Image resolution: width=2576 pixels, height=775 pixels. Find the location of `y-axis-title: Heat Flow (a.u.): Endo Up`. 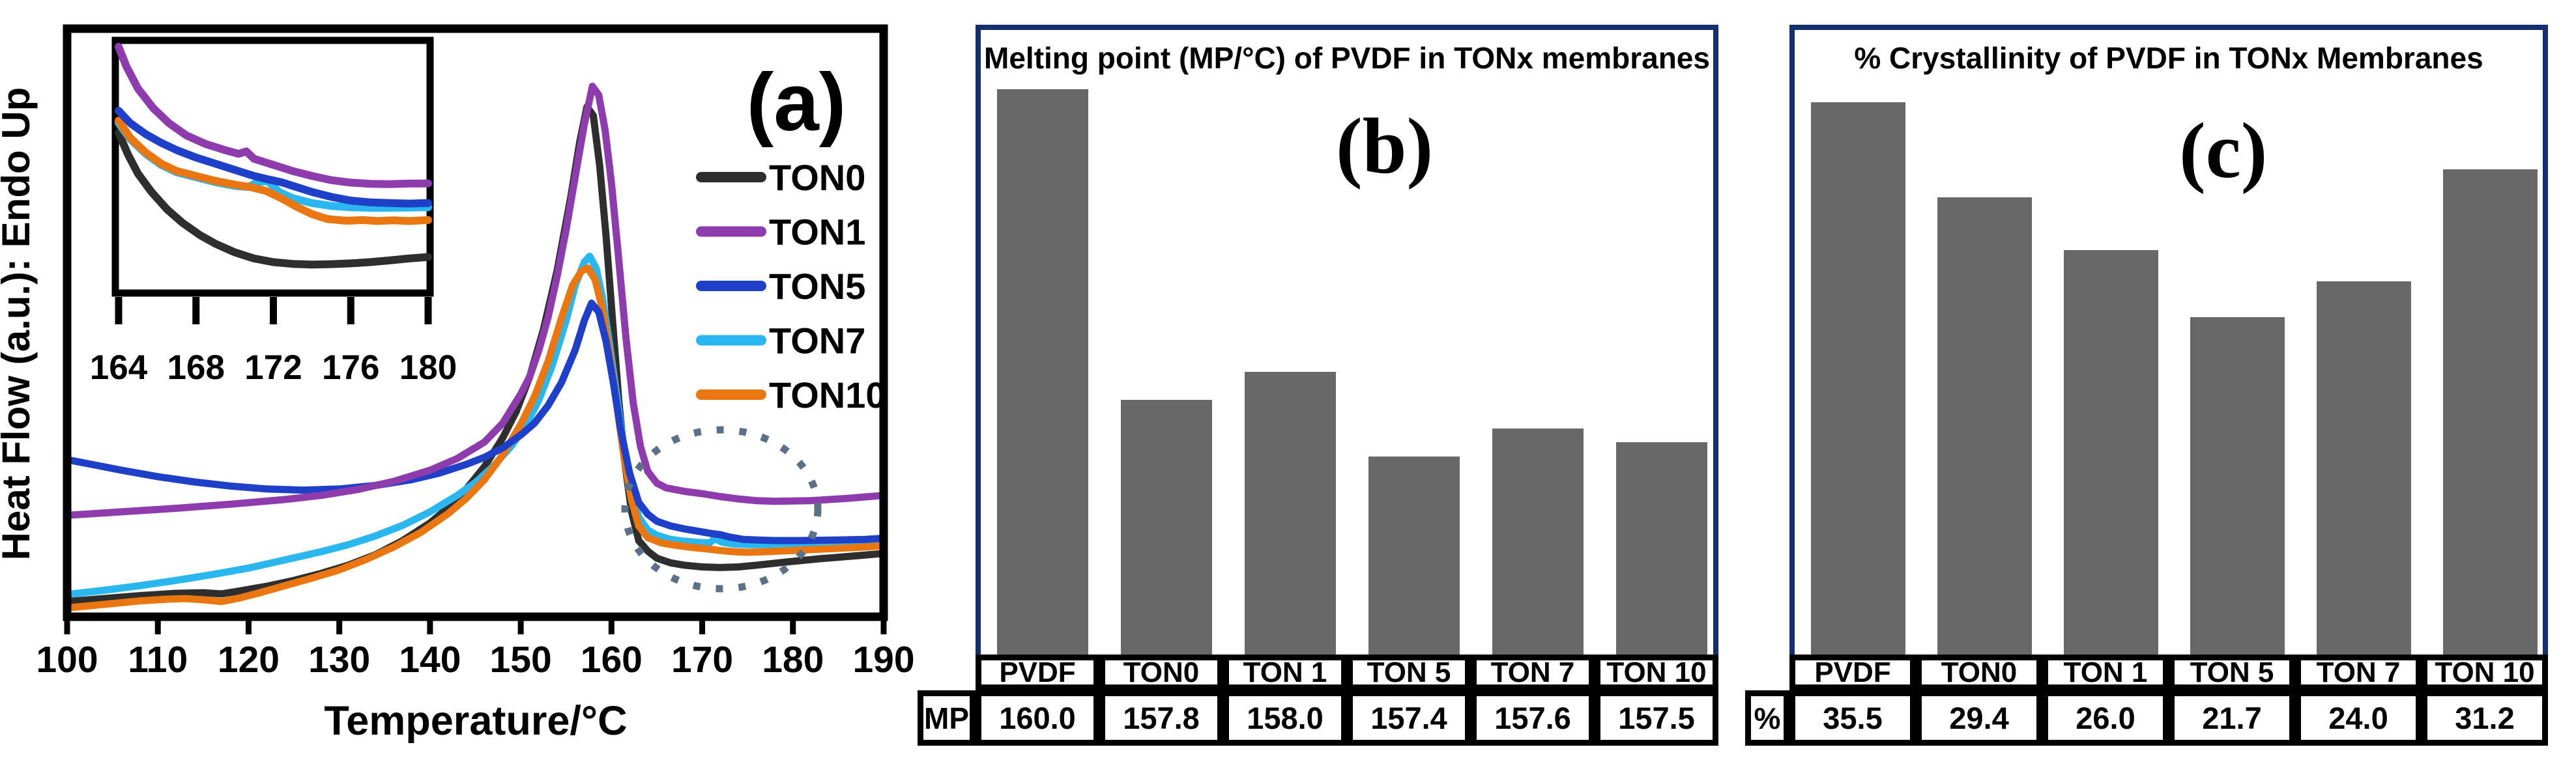

y-axis-title: Heat Flow (a.u.): Endo Up is located at coordinates (19, 324).